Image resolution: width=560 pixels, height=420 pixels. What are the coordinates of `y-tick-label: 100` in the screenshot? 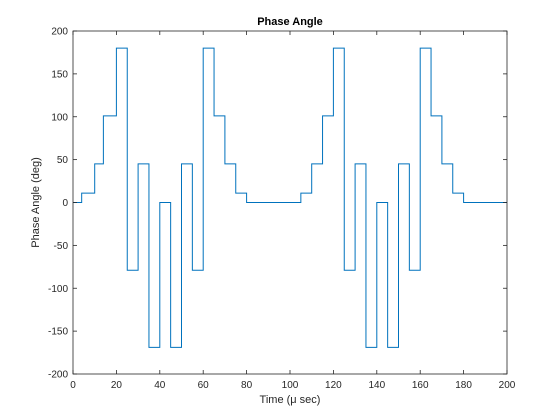 It's located at (59, 117).